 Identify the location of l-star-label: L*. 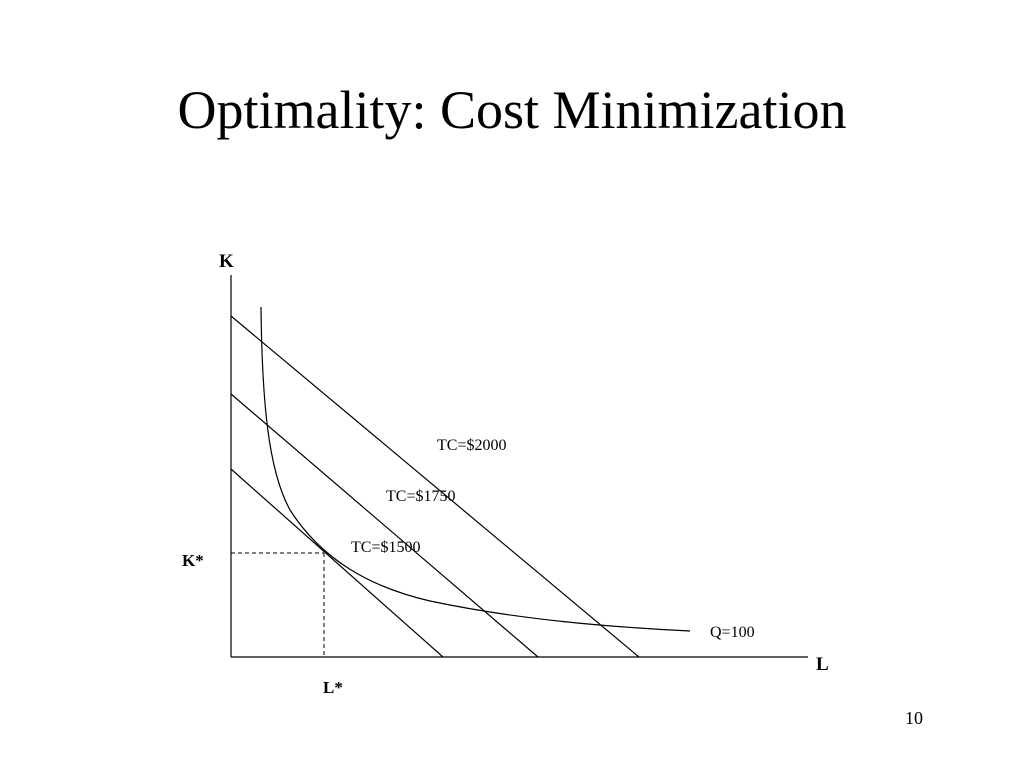
(333, 687).